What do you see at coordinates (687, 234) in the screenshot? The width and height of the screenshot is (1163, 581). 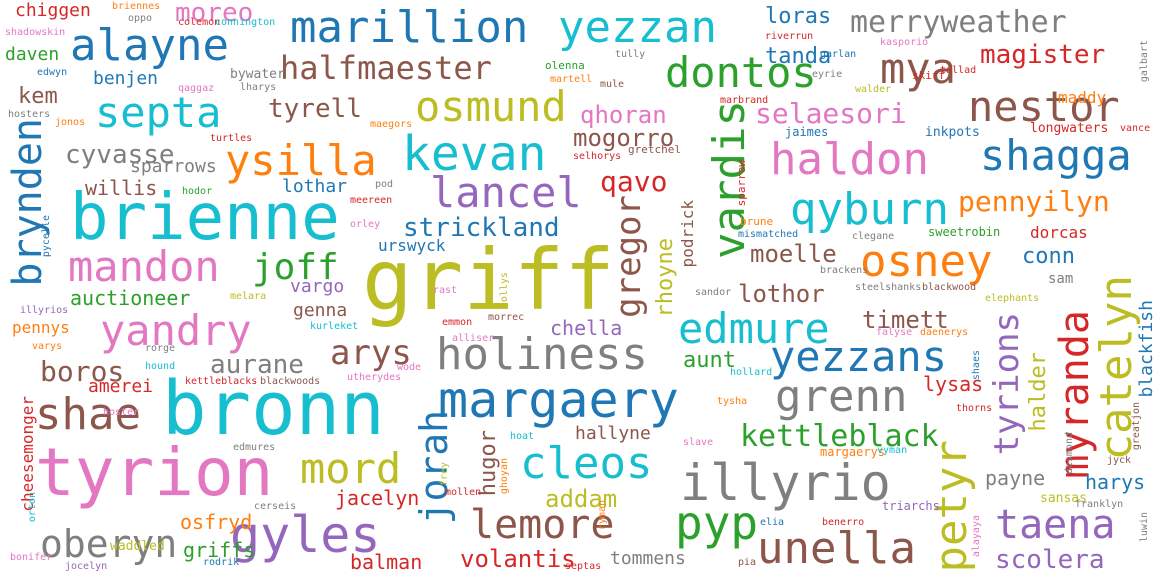 I see `word-podrick: podrick` at bounding box center [687, 234].